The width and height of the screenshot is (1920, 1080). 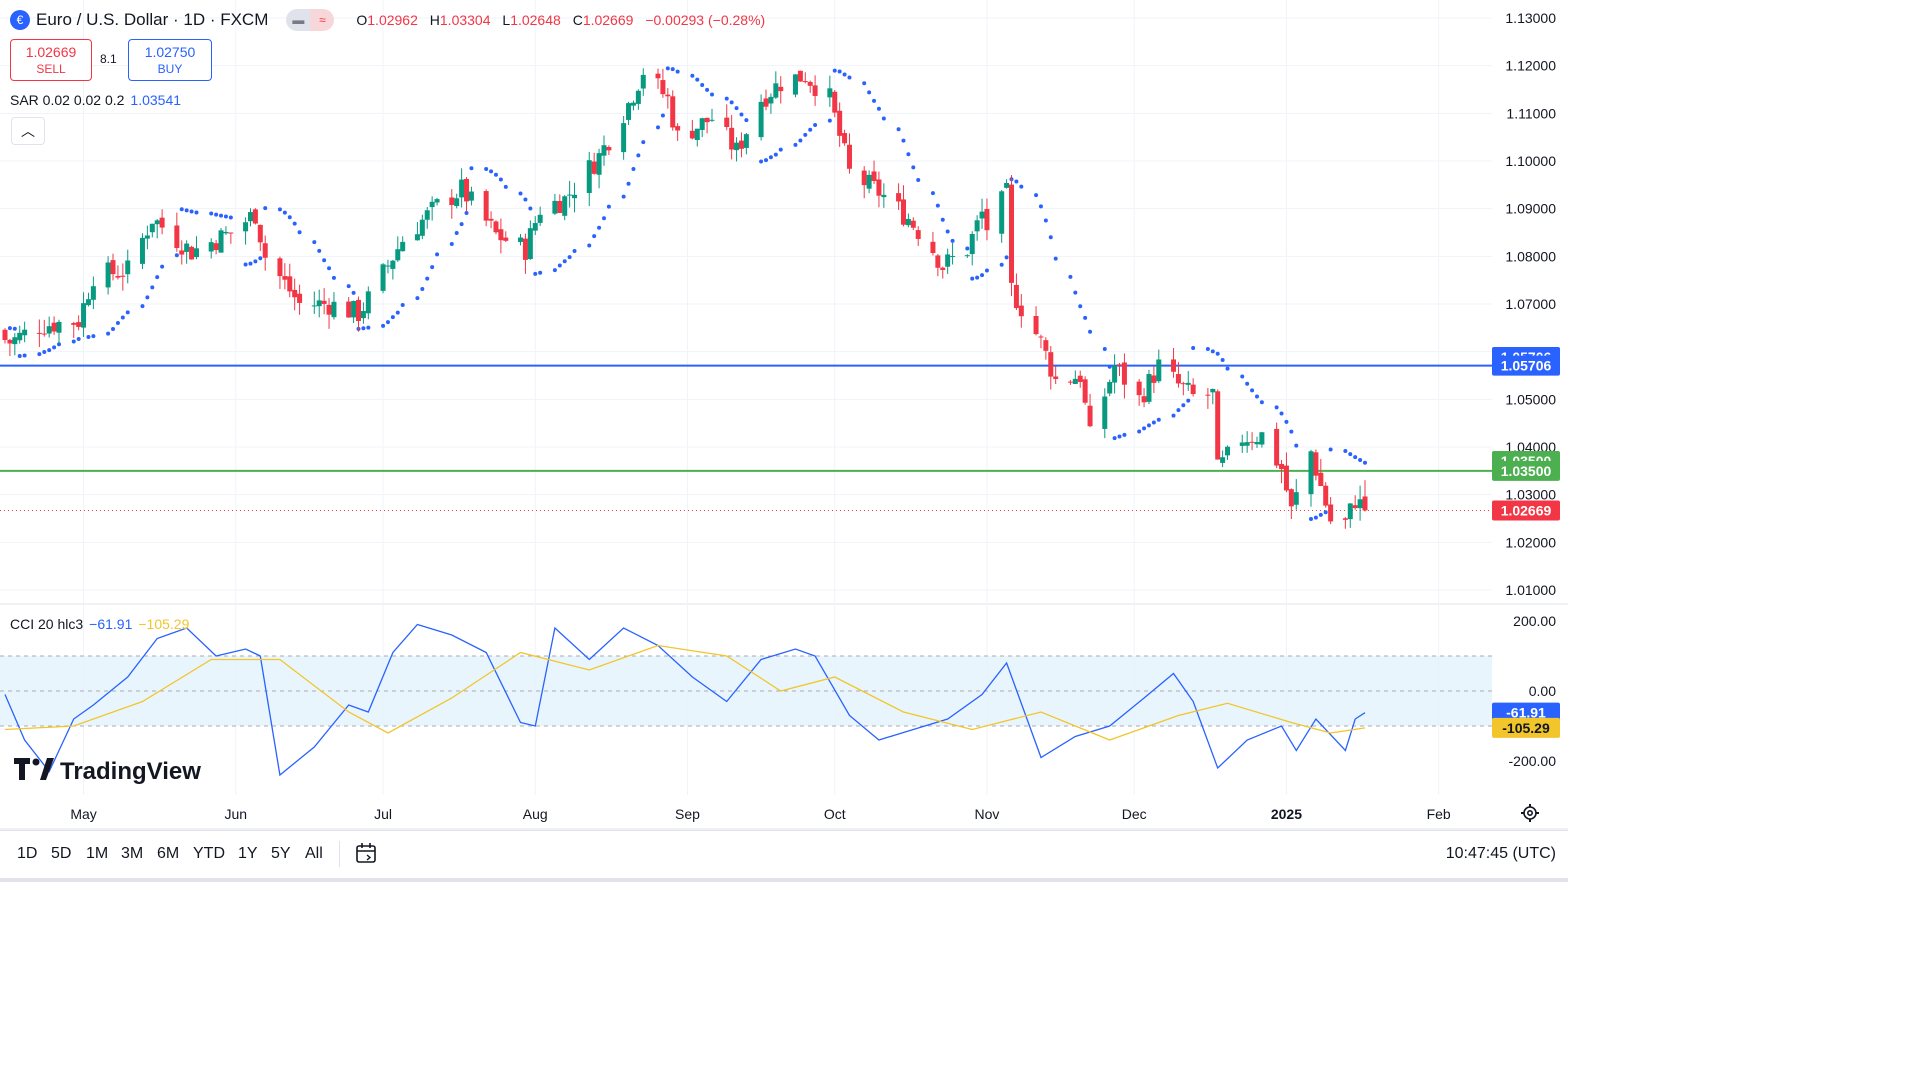 I want to click on wave-icon: ≈, so click(x=322, y=20).